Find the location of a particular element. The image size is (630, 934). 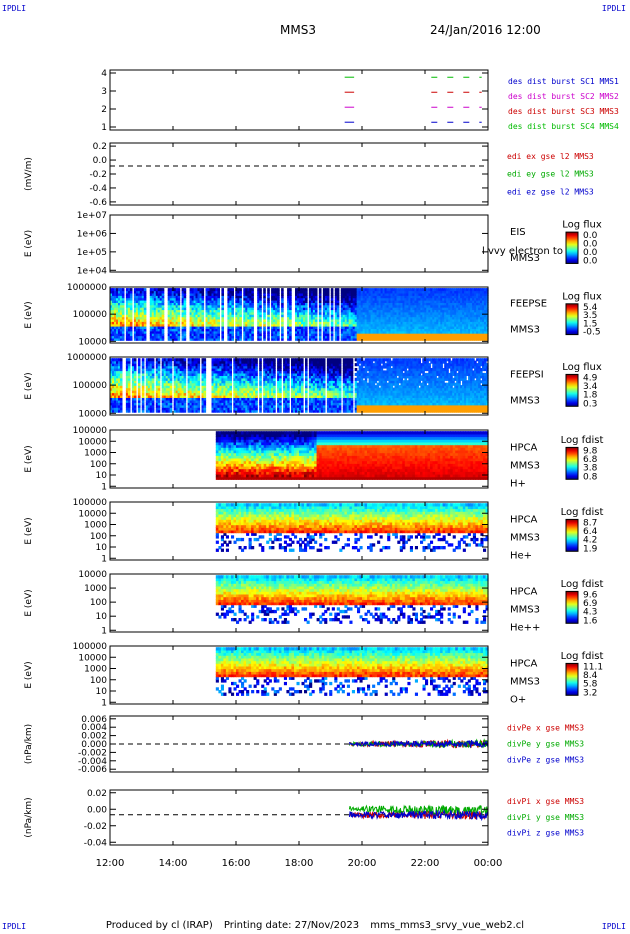

instrument-label: FEEPSE is located at coordinates (528, 304).